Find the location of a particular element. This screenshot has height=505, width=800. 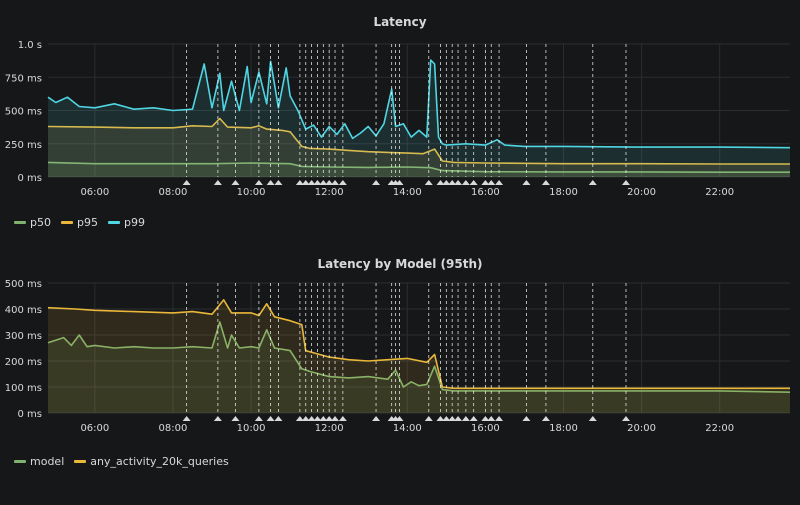

y-tick-label: 300 ms is located at coordinates (23, 336).